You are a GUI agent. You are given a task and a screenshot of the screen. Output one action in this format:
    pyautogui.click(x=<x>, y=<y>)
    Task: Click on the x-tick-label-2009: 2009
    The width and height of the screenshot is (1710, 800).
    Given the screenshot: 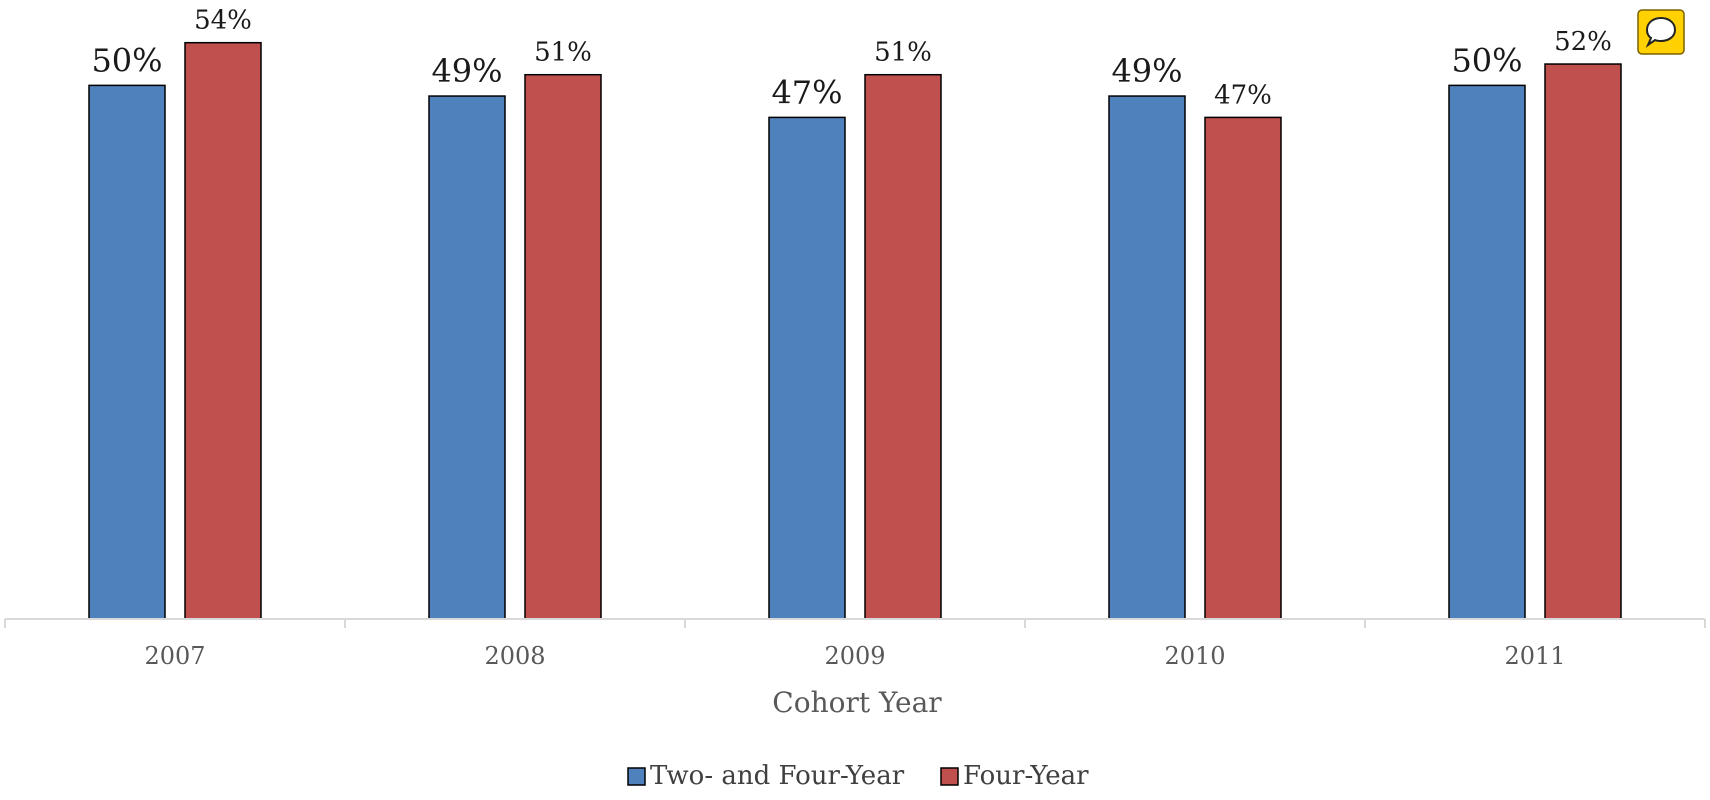 What is the action you would take?
    pyautogui.click(x=854, y=656)
    